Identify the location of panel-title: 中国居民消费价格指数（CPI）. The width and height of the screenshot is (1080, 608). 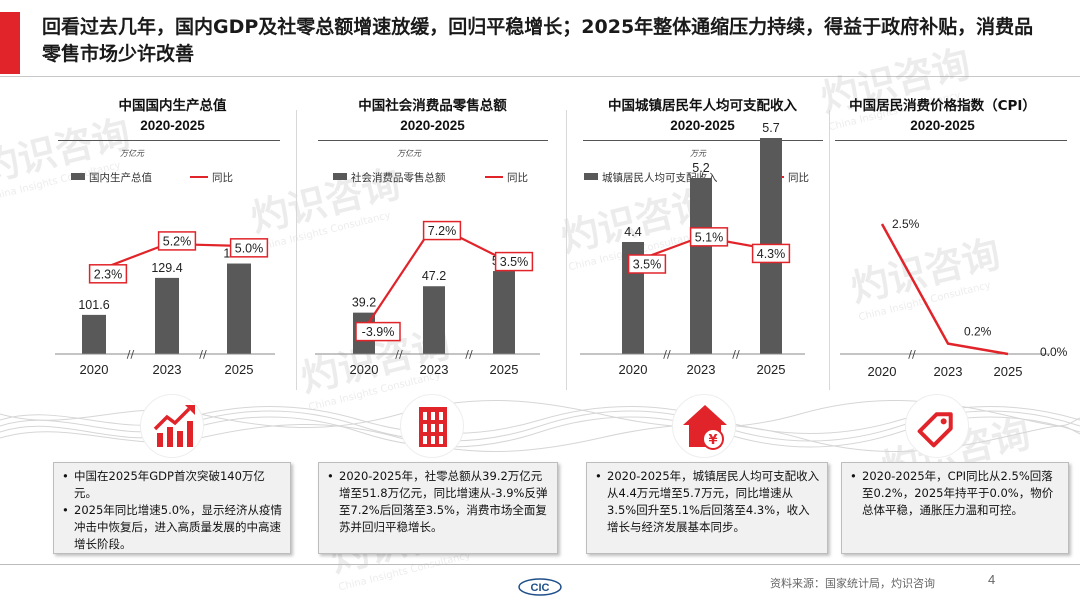
(942, 106).